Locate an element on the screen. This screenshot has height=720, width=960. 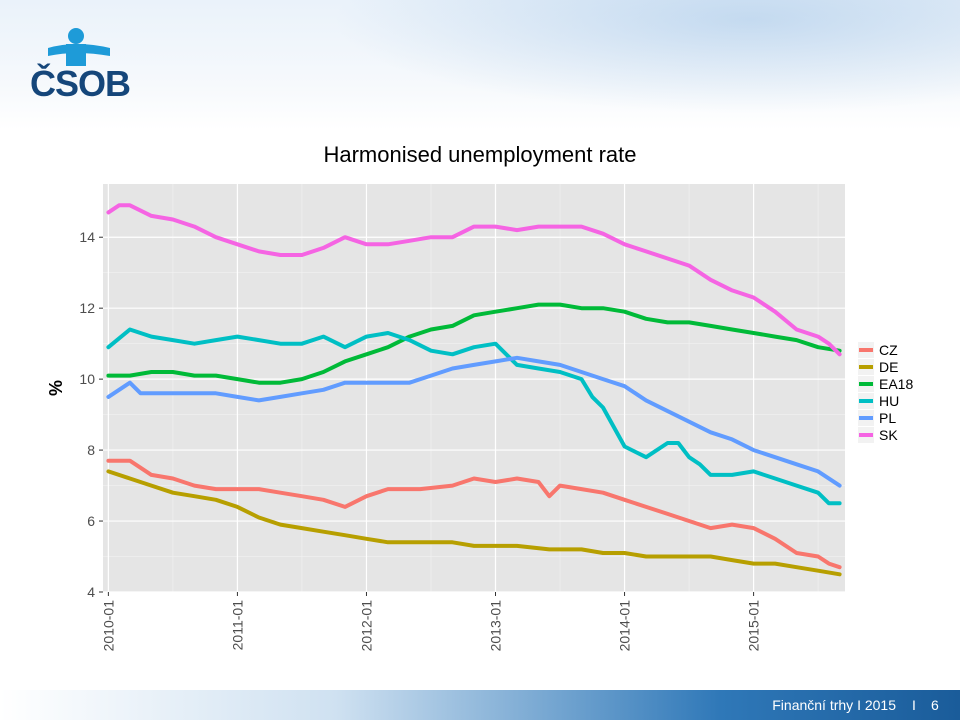
footer-text: Finanční trhy I 2015 is located at coordinates (834, 705).